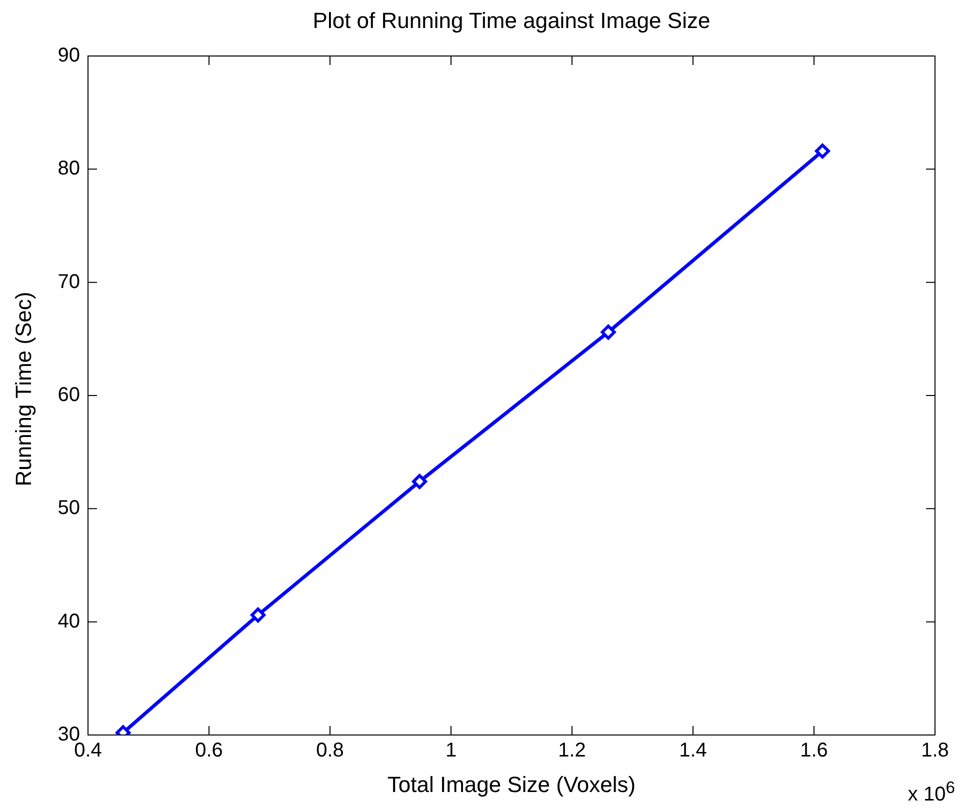  What do you see at coordinates (572, 751) in the screenshot?
I see `x-tick-label: 1.2` at bounding box center [572, 751].